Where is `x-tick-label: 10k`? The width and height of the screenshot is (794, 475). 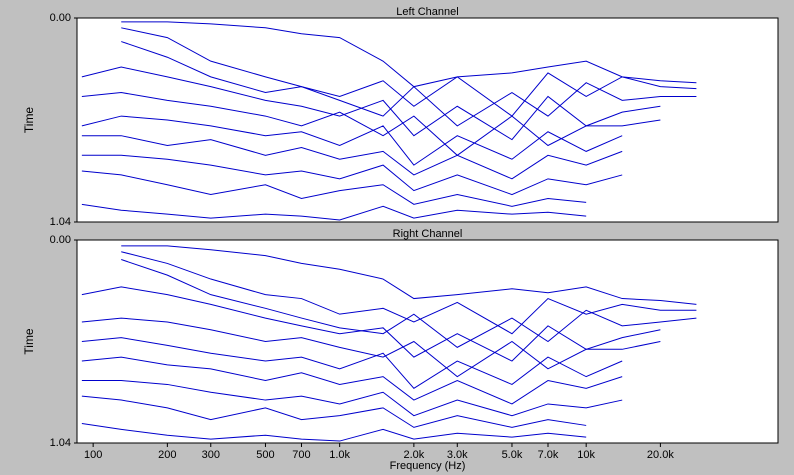 x-tick-label: 10k is located at coordinates (586, 455).